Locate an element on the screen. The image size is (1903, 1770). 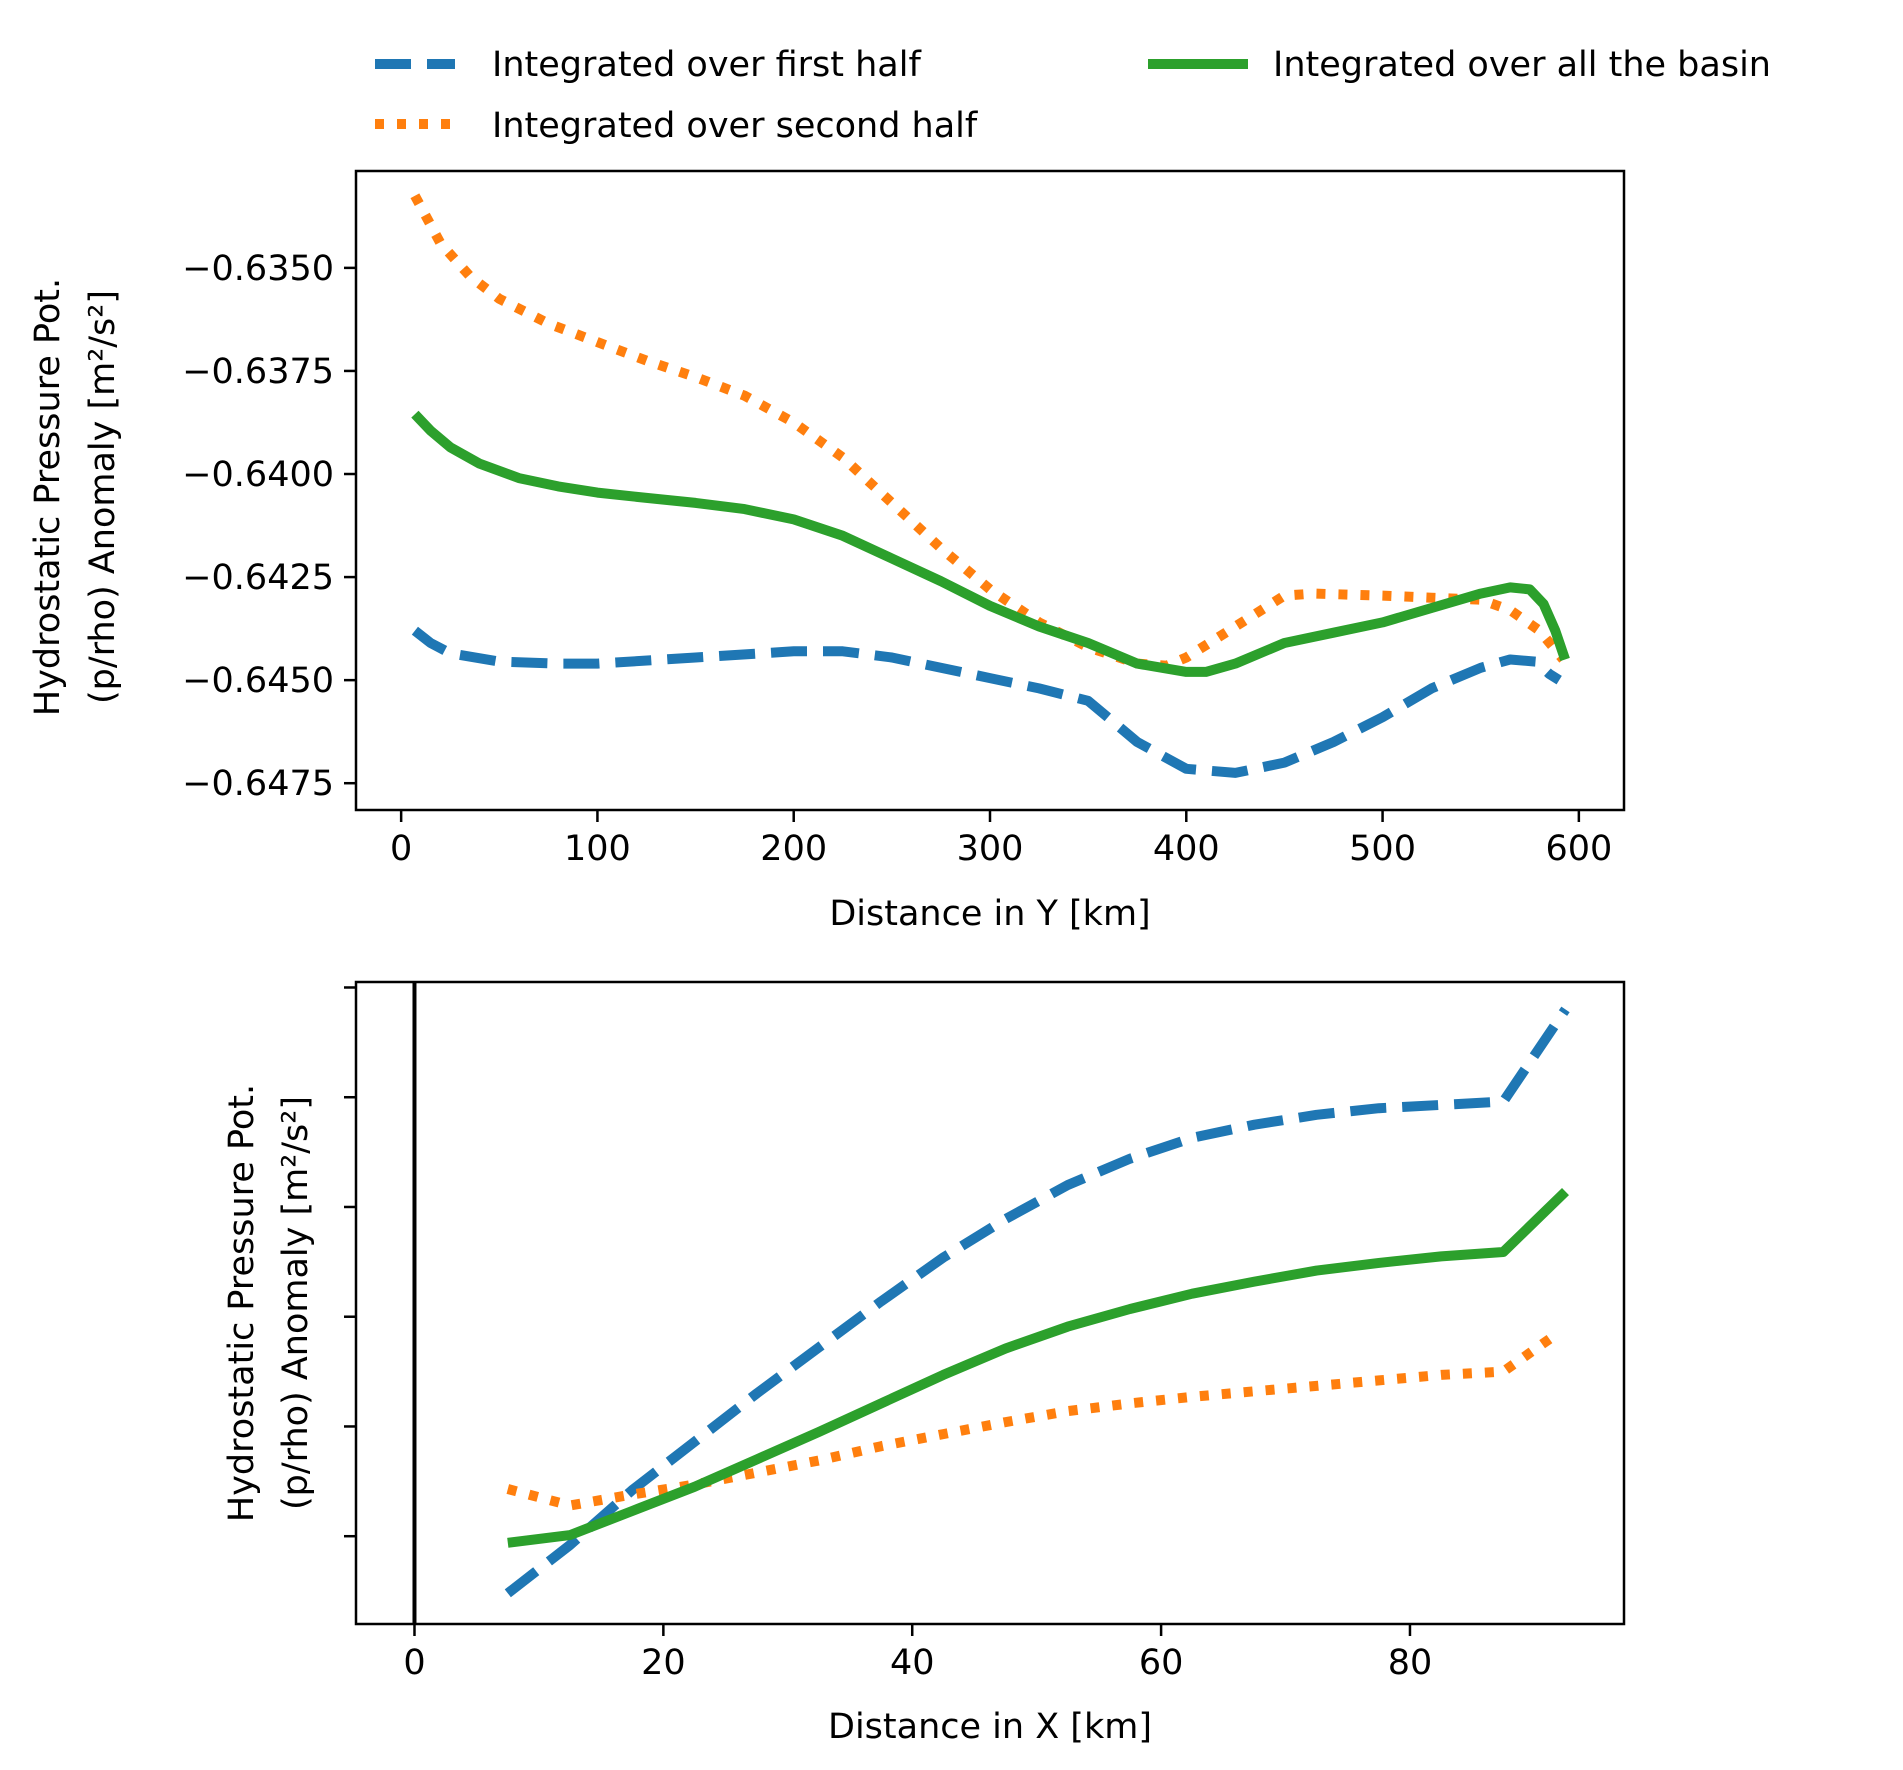
top-chart-x-tick-label: 300 is located at coordinates (990, 849).